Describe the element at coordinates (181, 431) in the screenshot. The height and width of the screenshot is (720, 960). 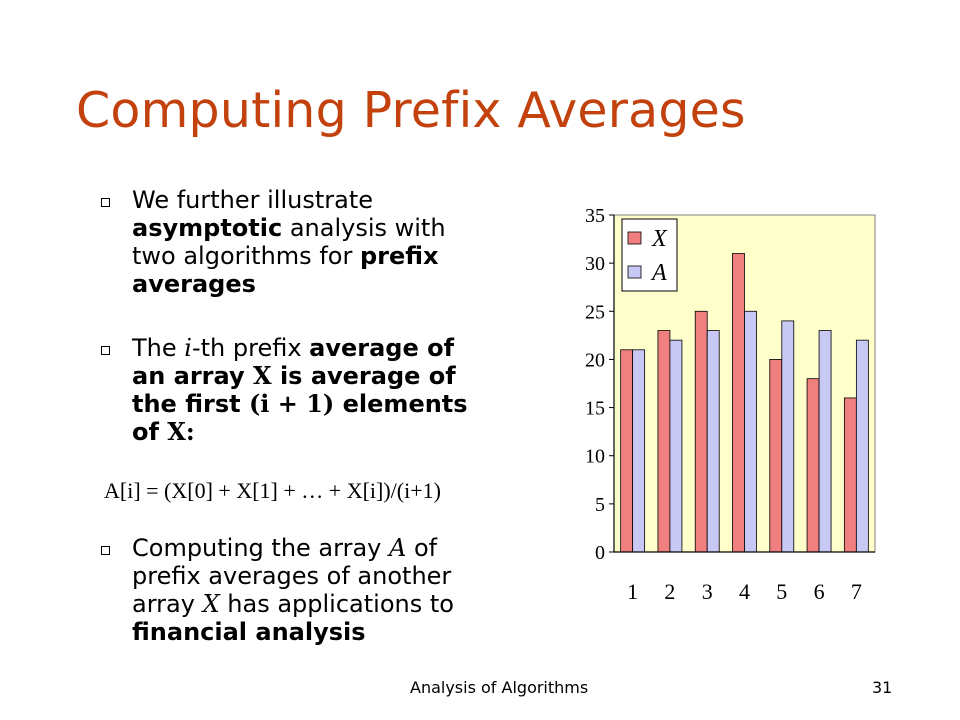
I see `bullet-text-segment: X:` at that location.